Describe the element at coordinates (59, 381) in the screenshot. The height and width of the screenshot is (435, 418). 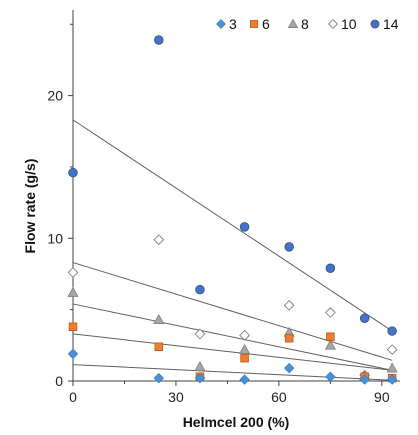
I see `y-tick-label: 0` at that location.